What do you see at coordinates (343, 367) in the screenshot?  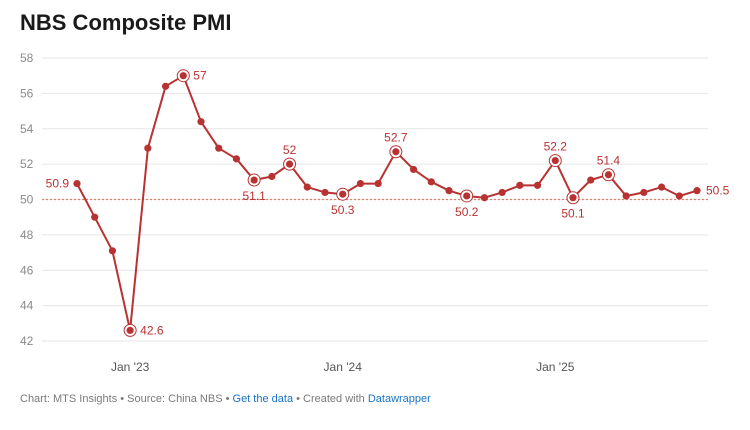 I see `x-tick-label: Jan '24` at bounding box center [343, 367].